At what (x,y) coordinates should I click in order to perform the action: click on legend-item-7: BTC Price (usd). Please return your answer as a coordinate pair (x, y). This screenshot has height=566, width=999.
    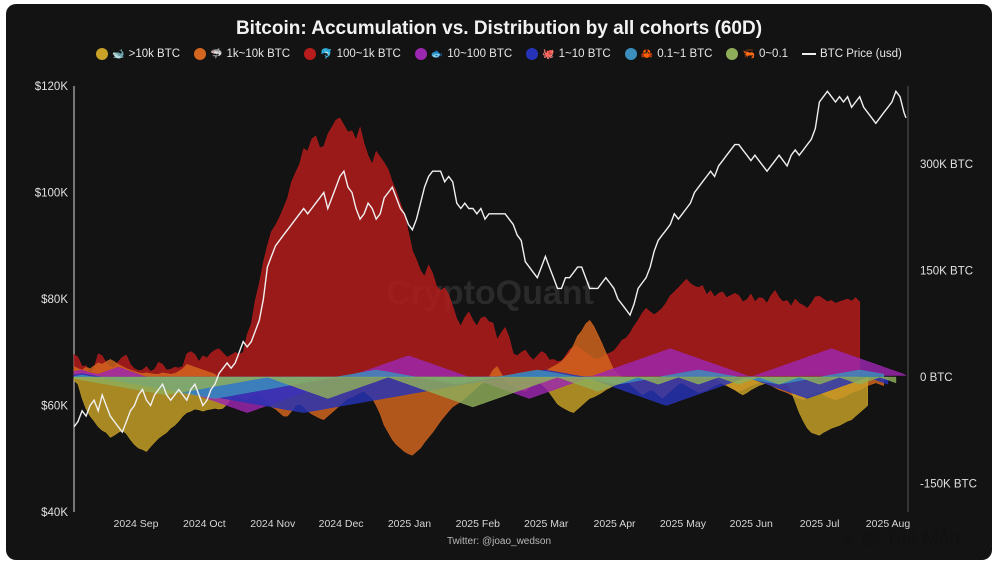
    Looking at the image, I should click on (852, 54).